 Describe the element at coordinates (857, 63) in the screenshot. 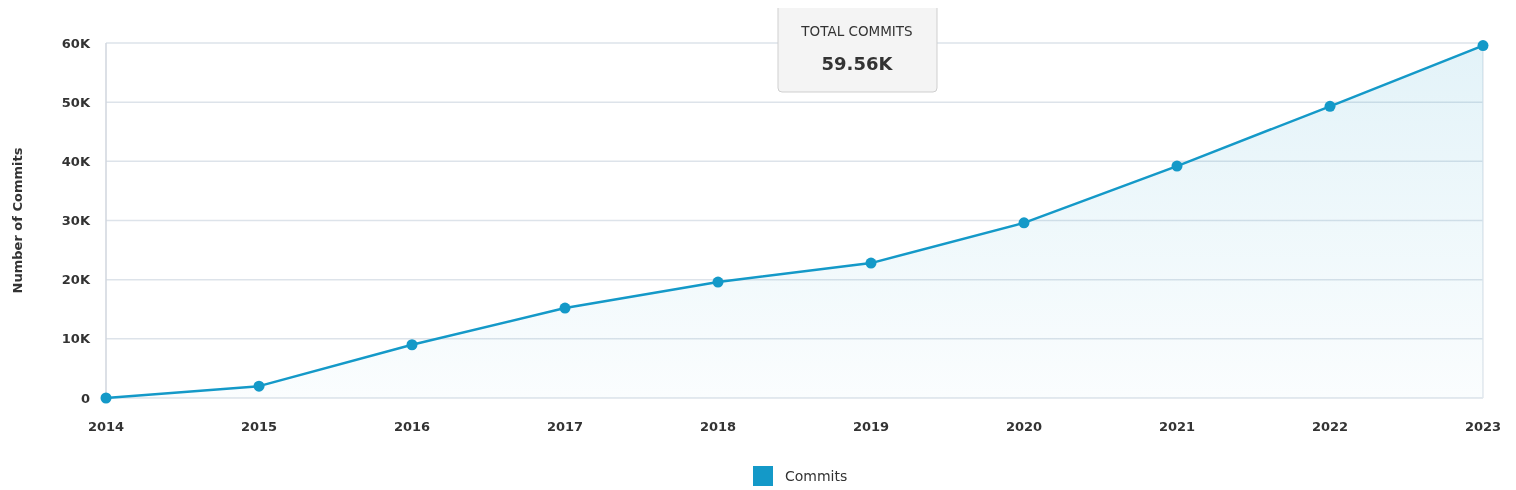

I see `annotation: 59.56K` at that location.